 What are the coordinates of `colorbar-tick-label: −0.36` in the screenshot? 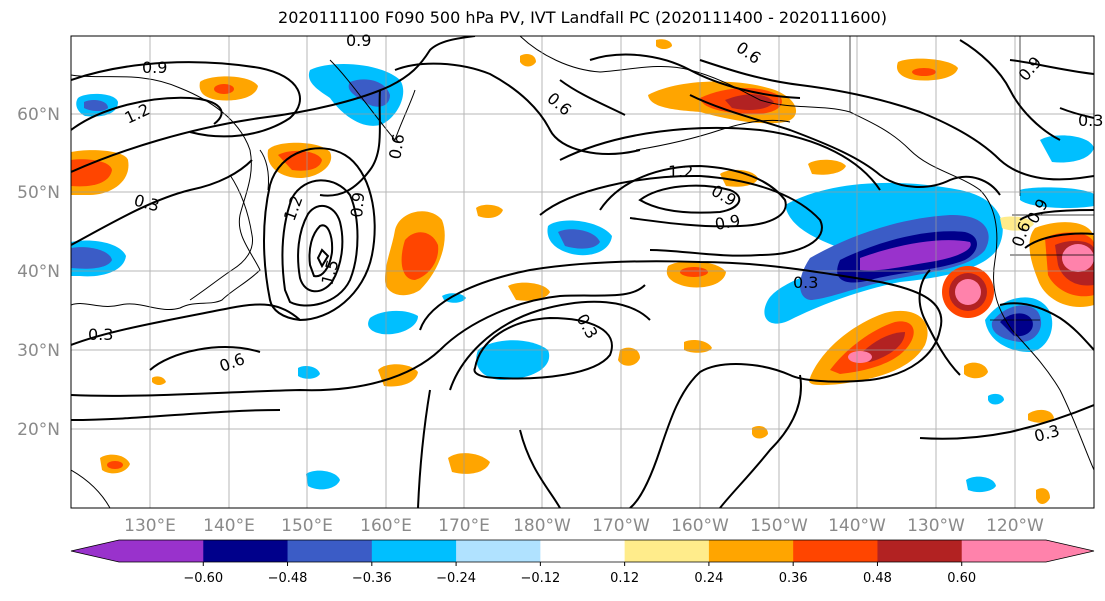 It's located at (372, 578).